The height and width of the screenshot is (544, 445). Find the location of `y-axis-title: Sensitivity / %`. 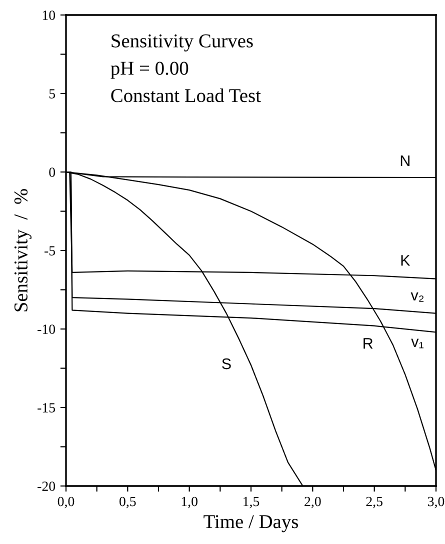

y-axis-title: Sensitivity / % is located at coordinates (23, 250).